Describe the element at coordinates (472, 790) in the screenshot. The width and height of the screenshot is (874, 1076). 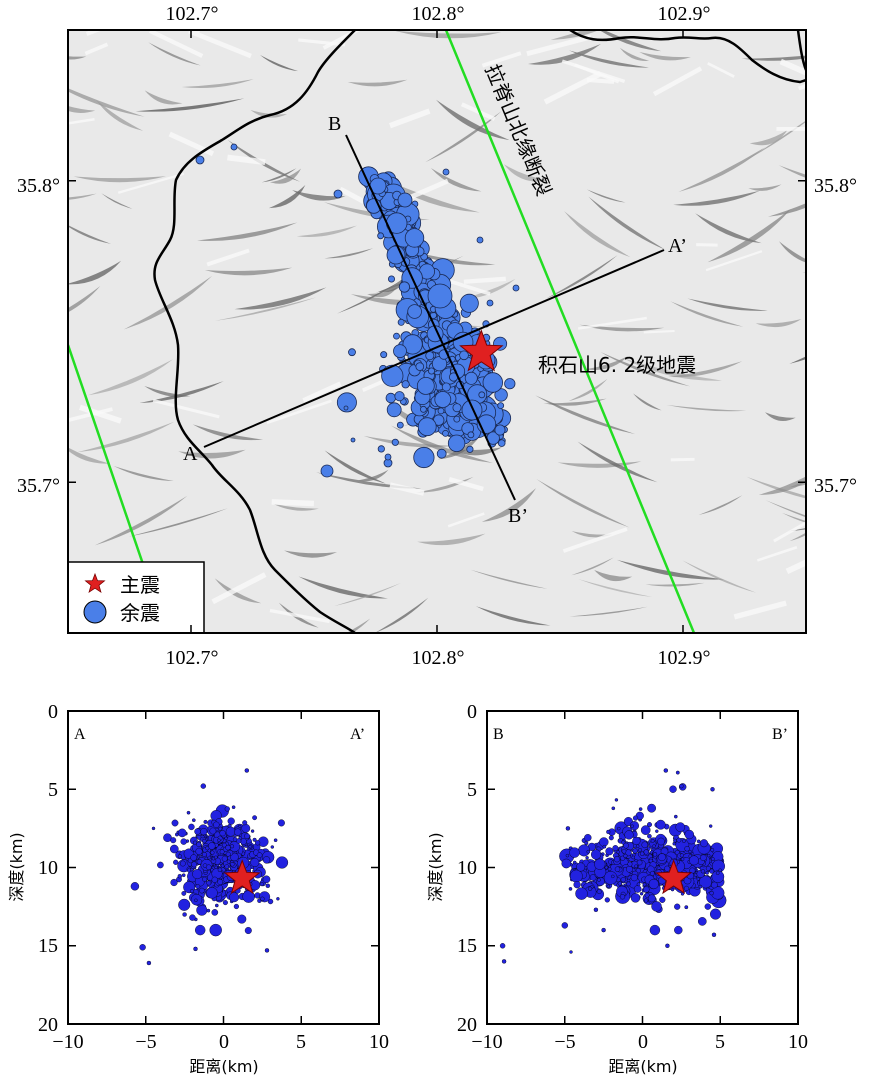
I see `bb-ytick-5: 5` at that location.